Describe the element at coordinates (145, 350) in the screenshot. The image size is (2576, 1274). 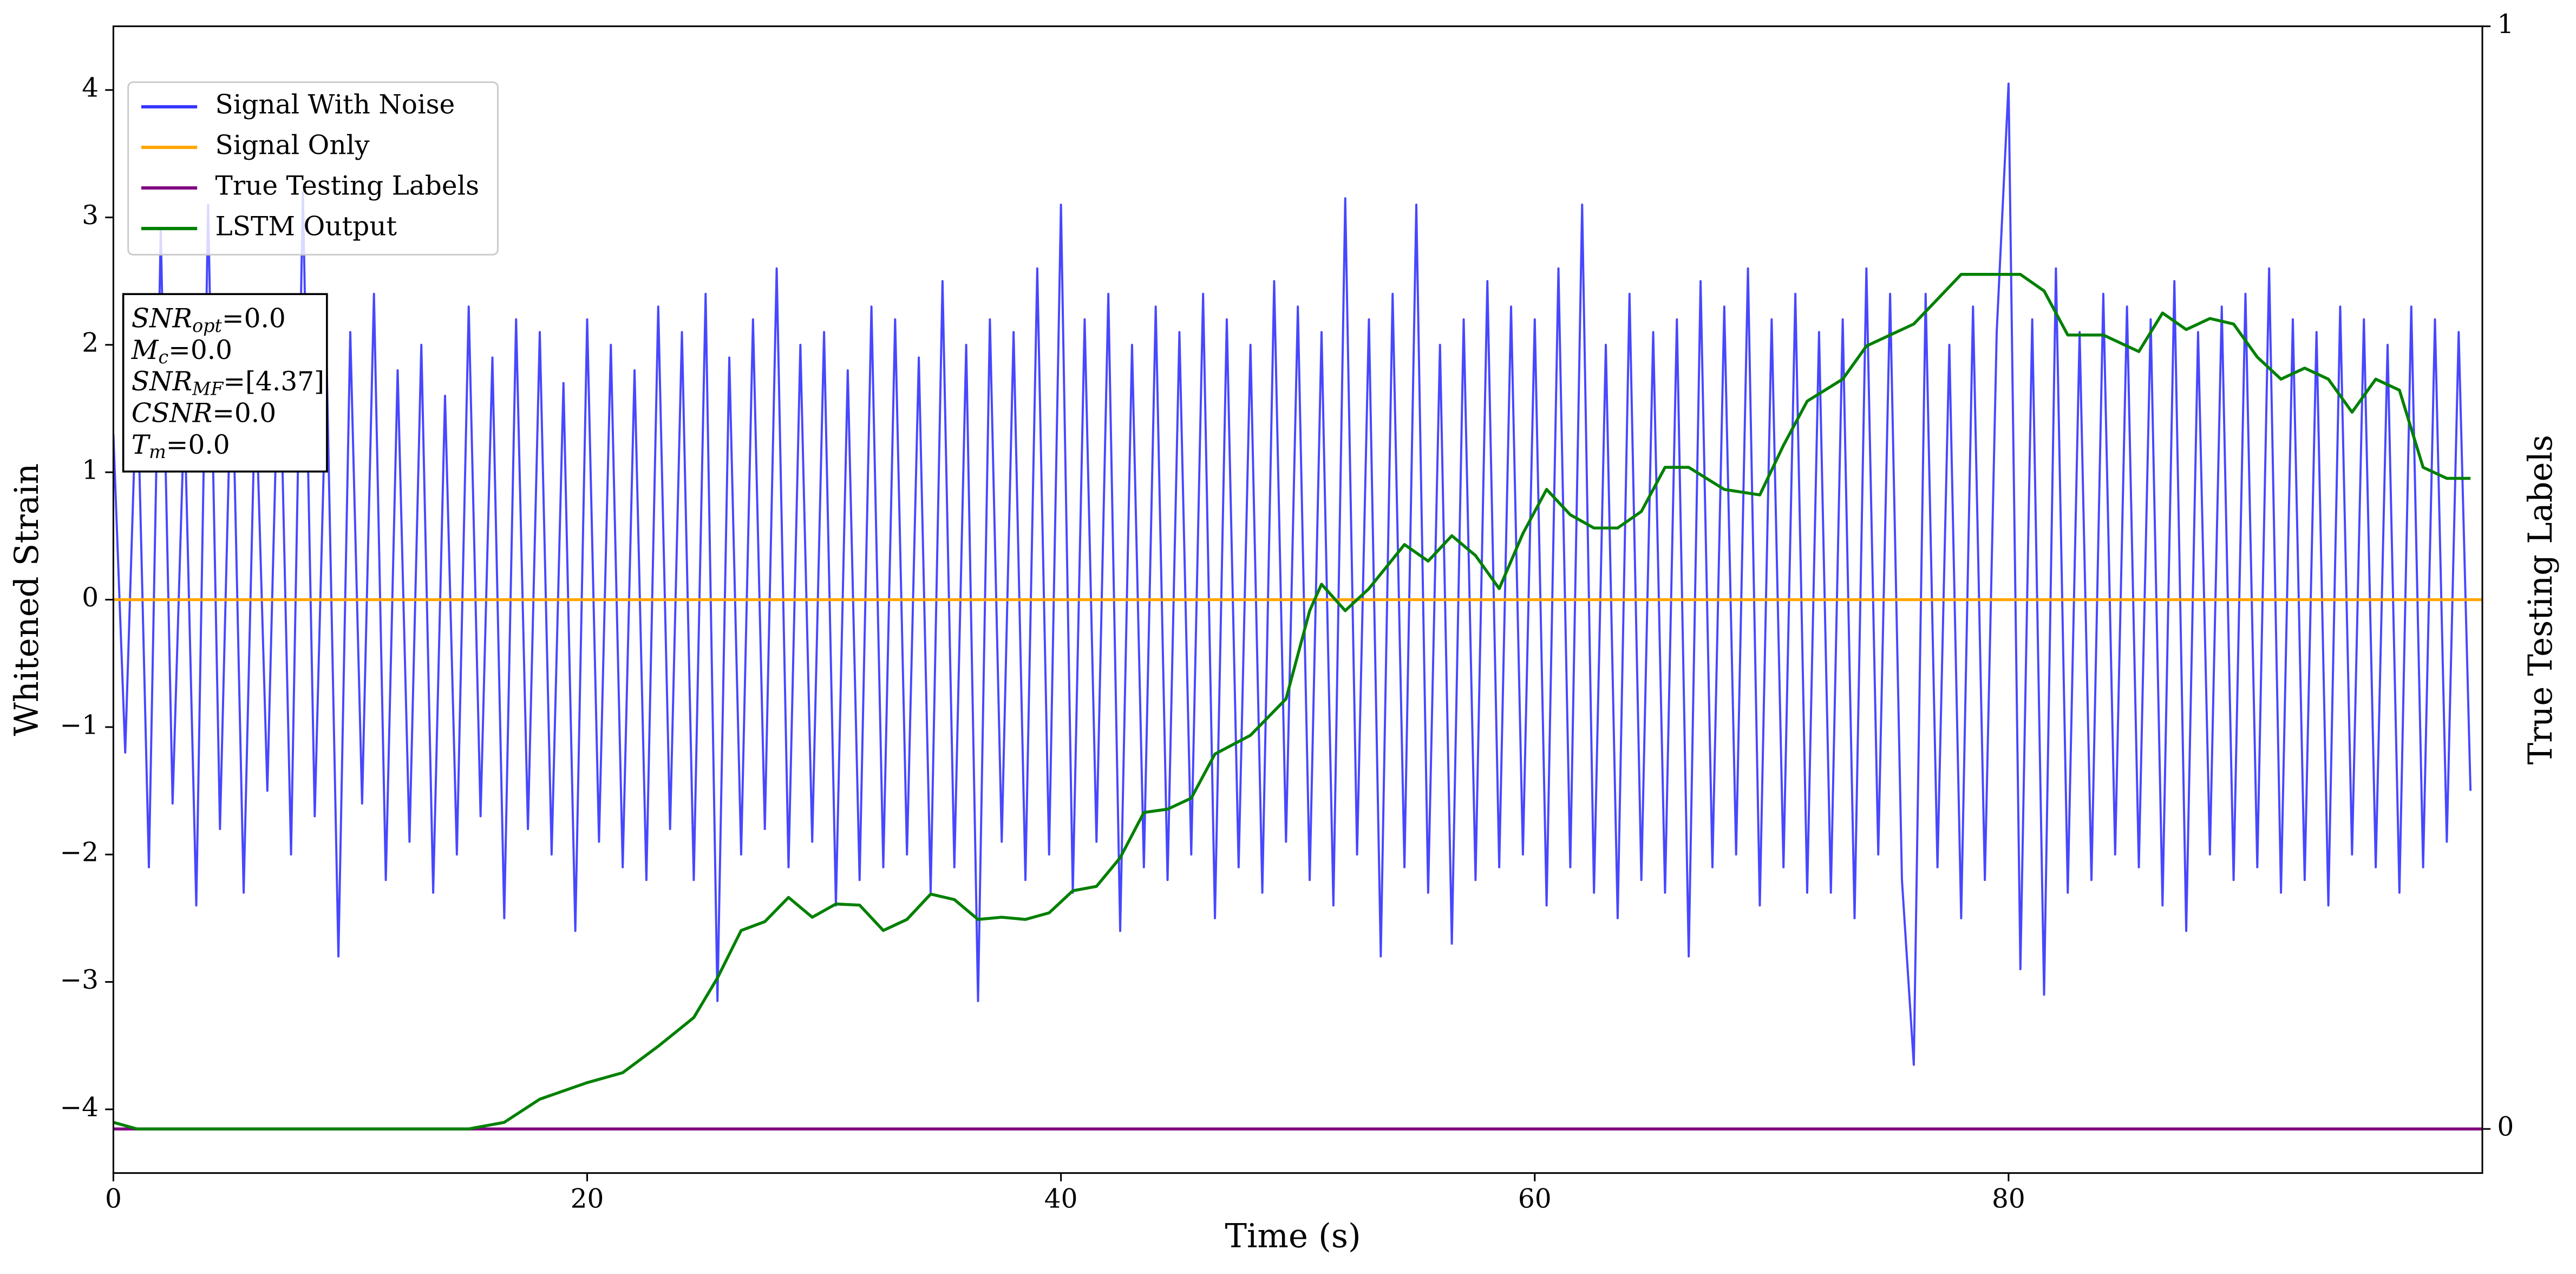
I see `annotation-symbol: M` at that location.